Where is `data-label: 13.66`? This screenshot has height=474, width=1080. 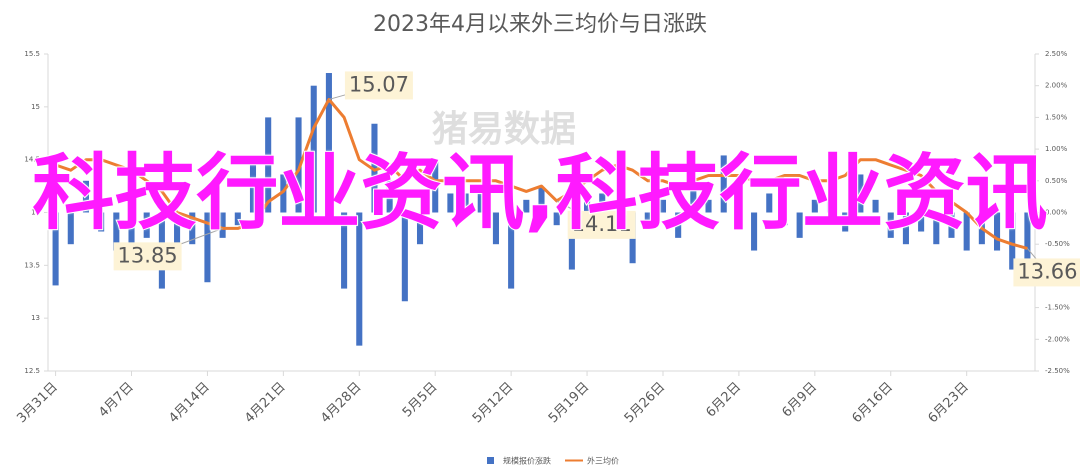
data-label: 13.66 is located at coordinates (1047, 271).